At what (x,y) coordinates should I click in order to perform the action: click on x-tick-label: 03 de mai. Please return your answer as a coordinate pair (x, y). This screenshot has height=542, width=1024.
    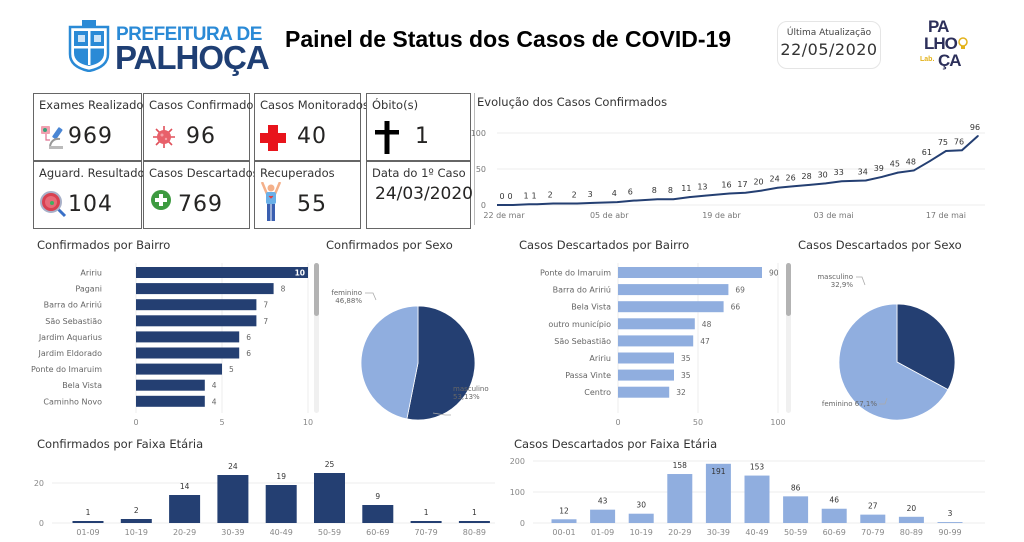
    Looking at the image, I should click on (834, 215).